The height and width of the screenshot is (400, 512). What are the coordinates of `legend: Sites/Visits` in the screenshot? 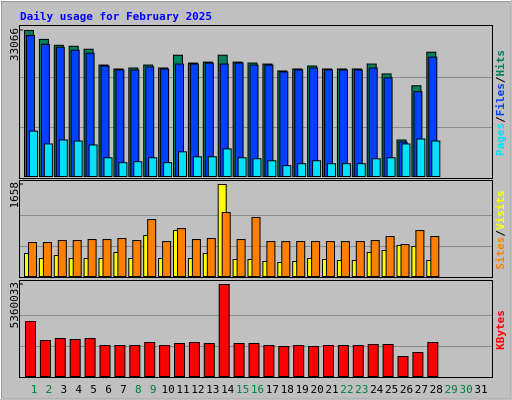 It's located at (500, 230).